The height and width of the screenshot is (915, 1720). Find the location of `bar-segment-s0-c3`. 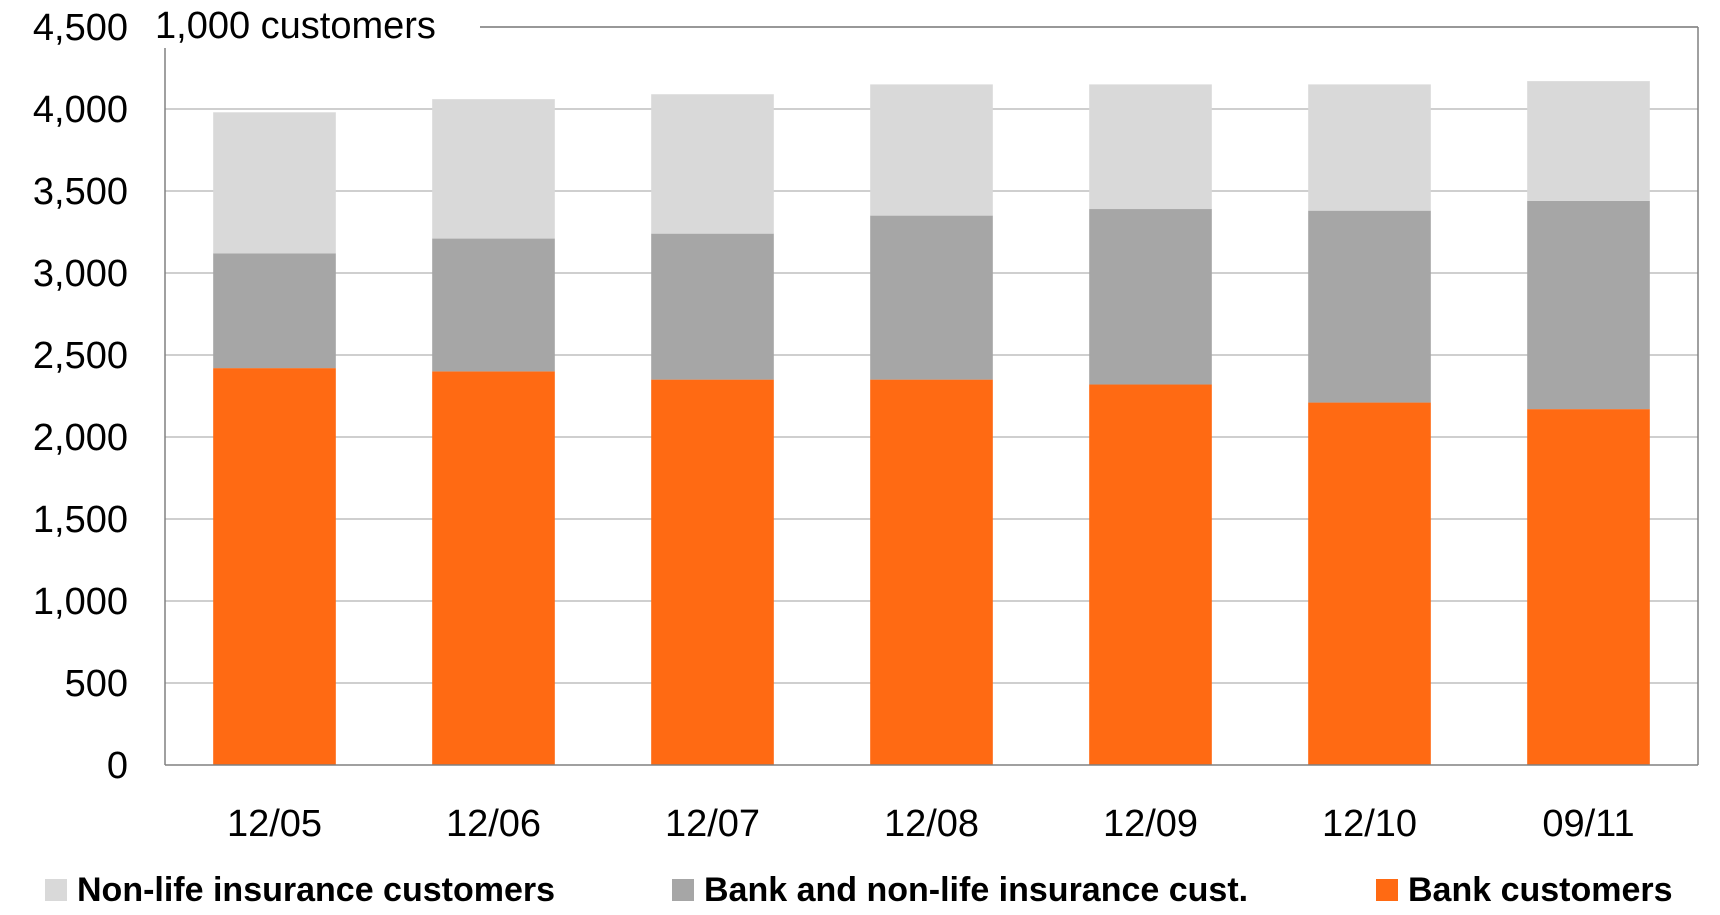

bar-segment-s0-c3 is located at coordinates (931, 572).